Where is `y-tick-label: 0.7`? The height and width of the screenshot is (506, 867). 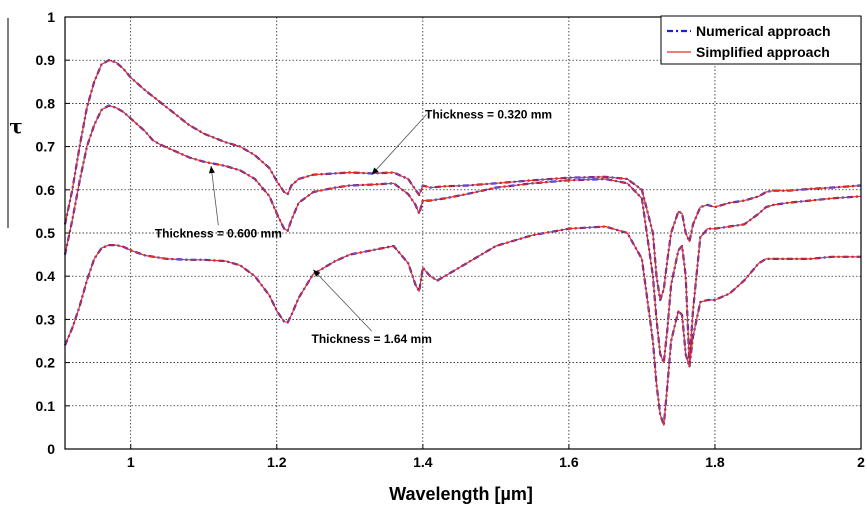 y-tick-label: 0.7 is located at coordinates (46, 147).